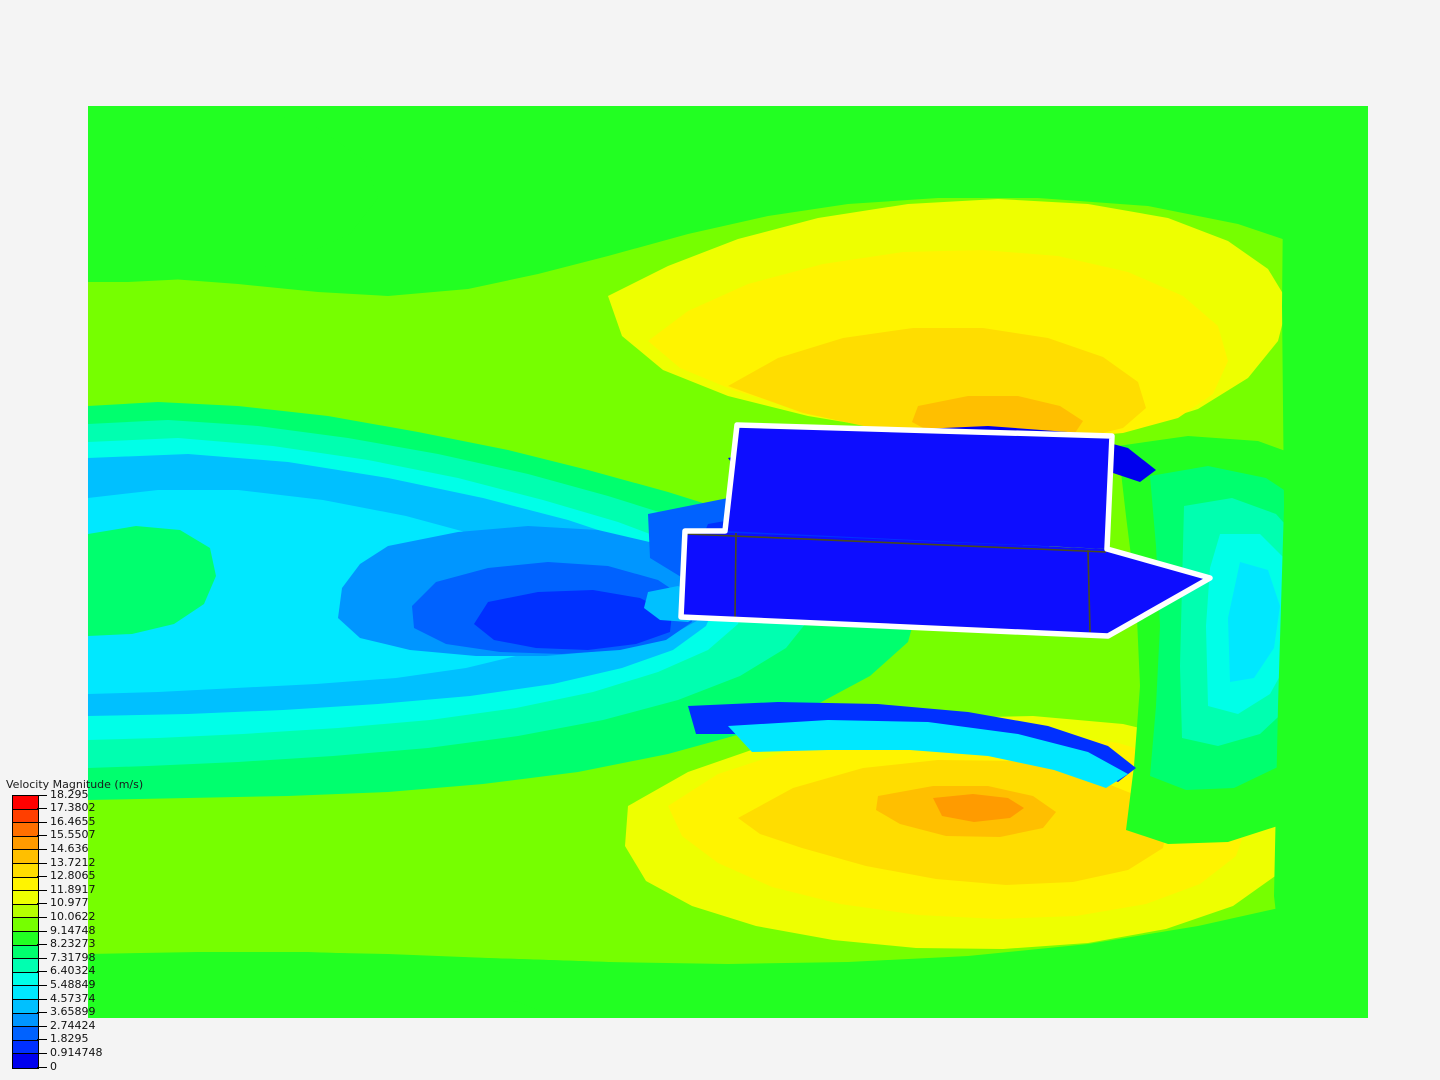 The height and width of the screenshot is (1080, 1440). I want to click on tick-label: 10.0622, so click(73, 916).